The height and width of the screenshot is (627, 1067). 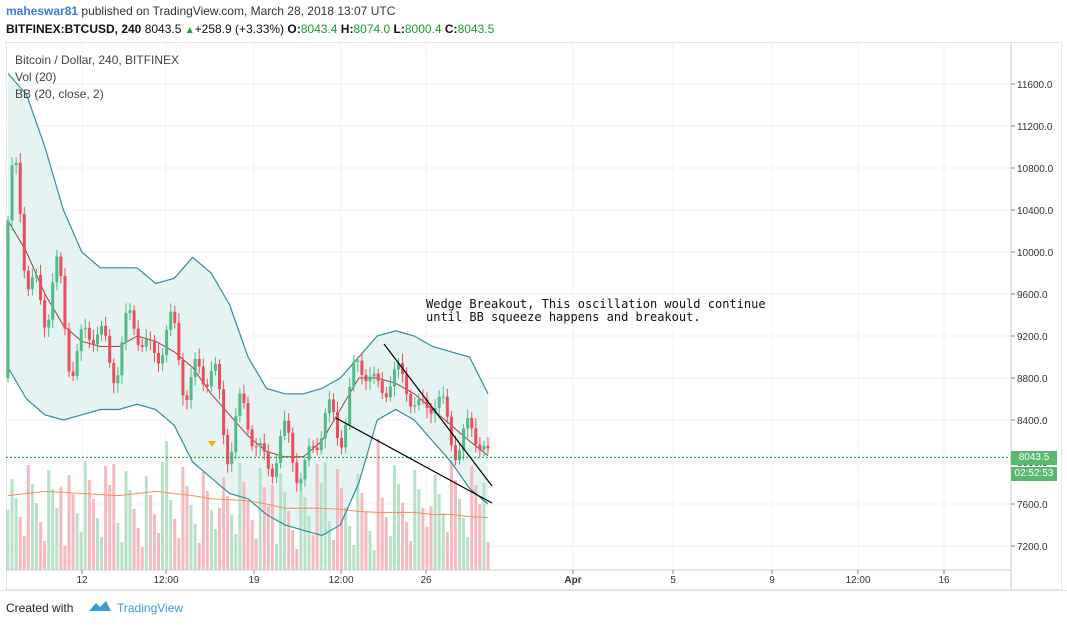 What do you see at coordinates (189, 30) in the screenshot?
I see `up-triangle-icon: ▲` at bounding box center [189, 30].